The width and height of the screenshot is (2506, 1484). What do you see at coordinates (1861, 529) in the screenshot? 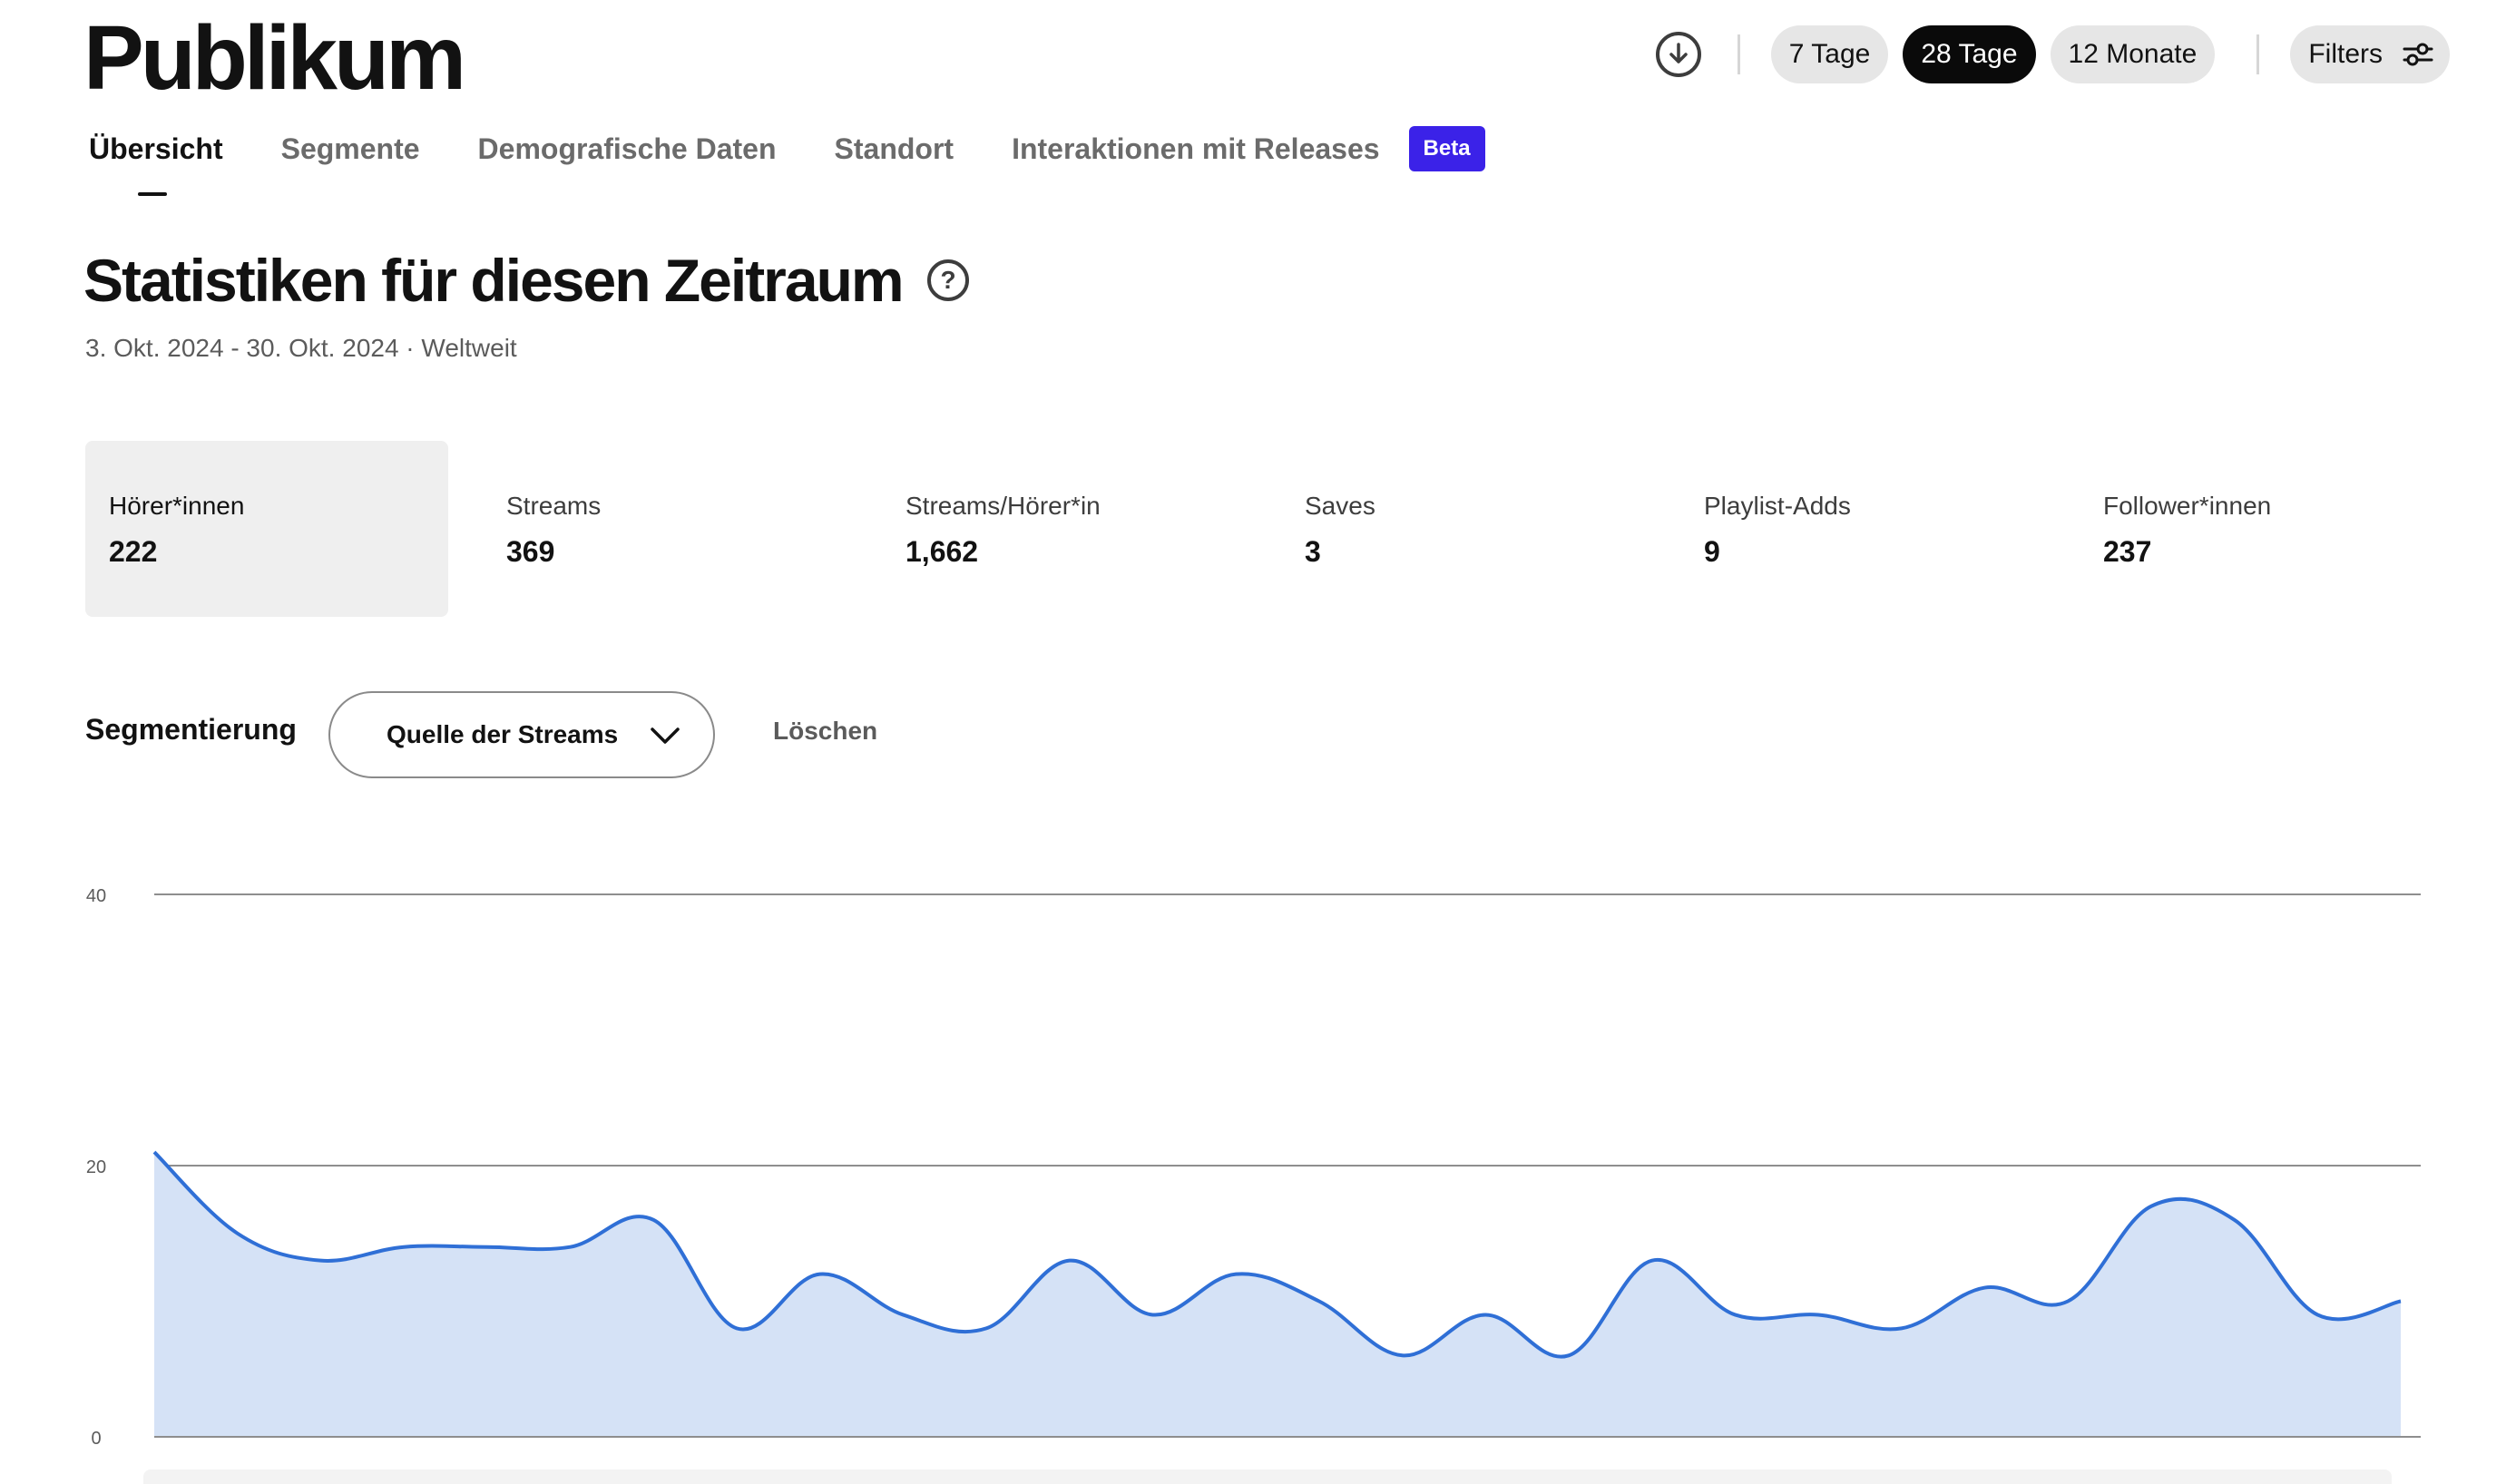
I see `stat-playlist-adds: Playlist-Adds 9` at bounding box center [1861, 529].